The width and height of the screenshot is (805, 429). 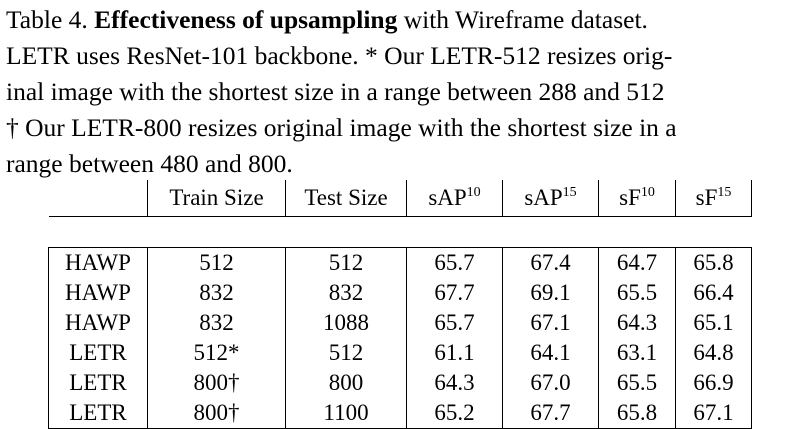 What do you see at coordinates (637, 353) in the screenshot?
I see `value-cell: 63.1` at bounding box center [637, 353].